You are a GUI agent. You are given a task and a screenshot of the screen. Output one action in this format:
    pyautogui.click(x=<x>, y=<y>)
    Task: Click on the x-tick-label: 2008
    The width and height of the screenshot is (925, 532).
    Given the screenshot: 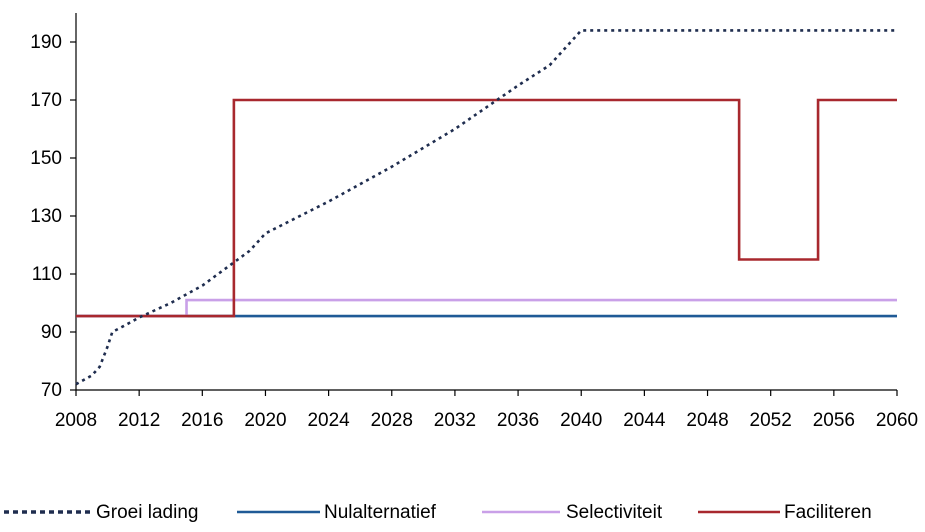 What is the action you would take?
    pyautogui.click(x=76, y=420)
    